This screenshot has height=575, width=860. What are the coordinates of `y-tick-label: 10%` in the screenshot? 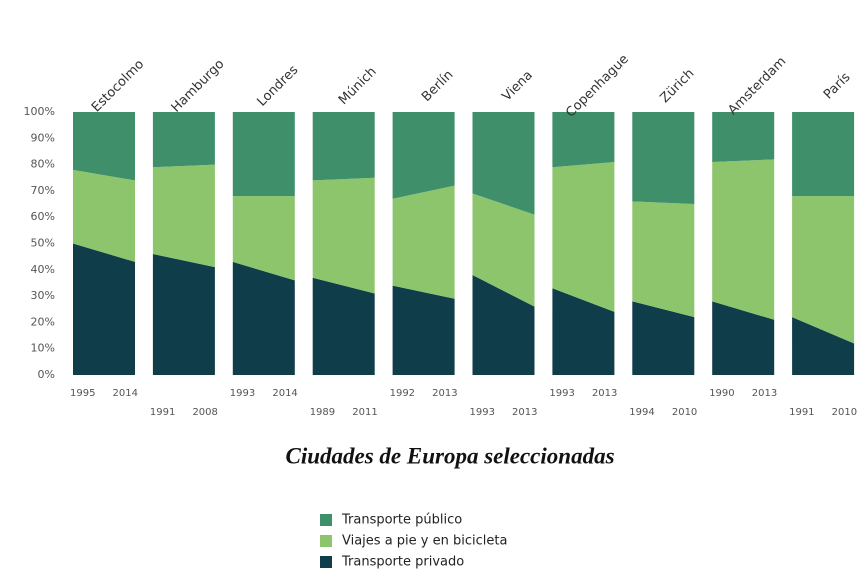 It's located at (43, 348).